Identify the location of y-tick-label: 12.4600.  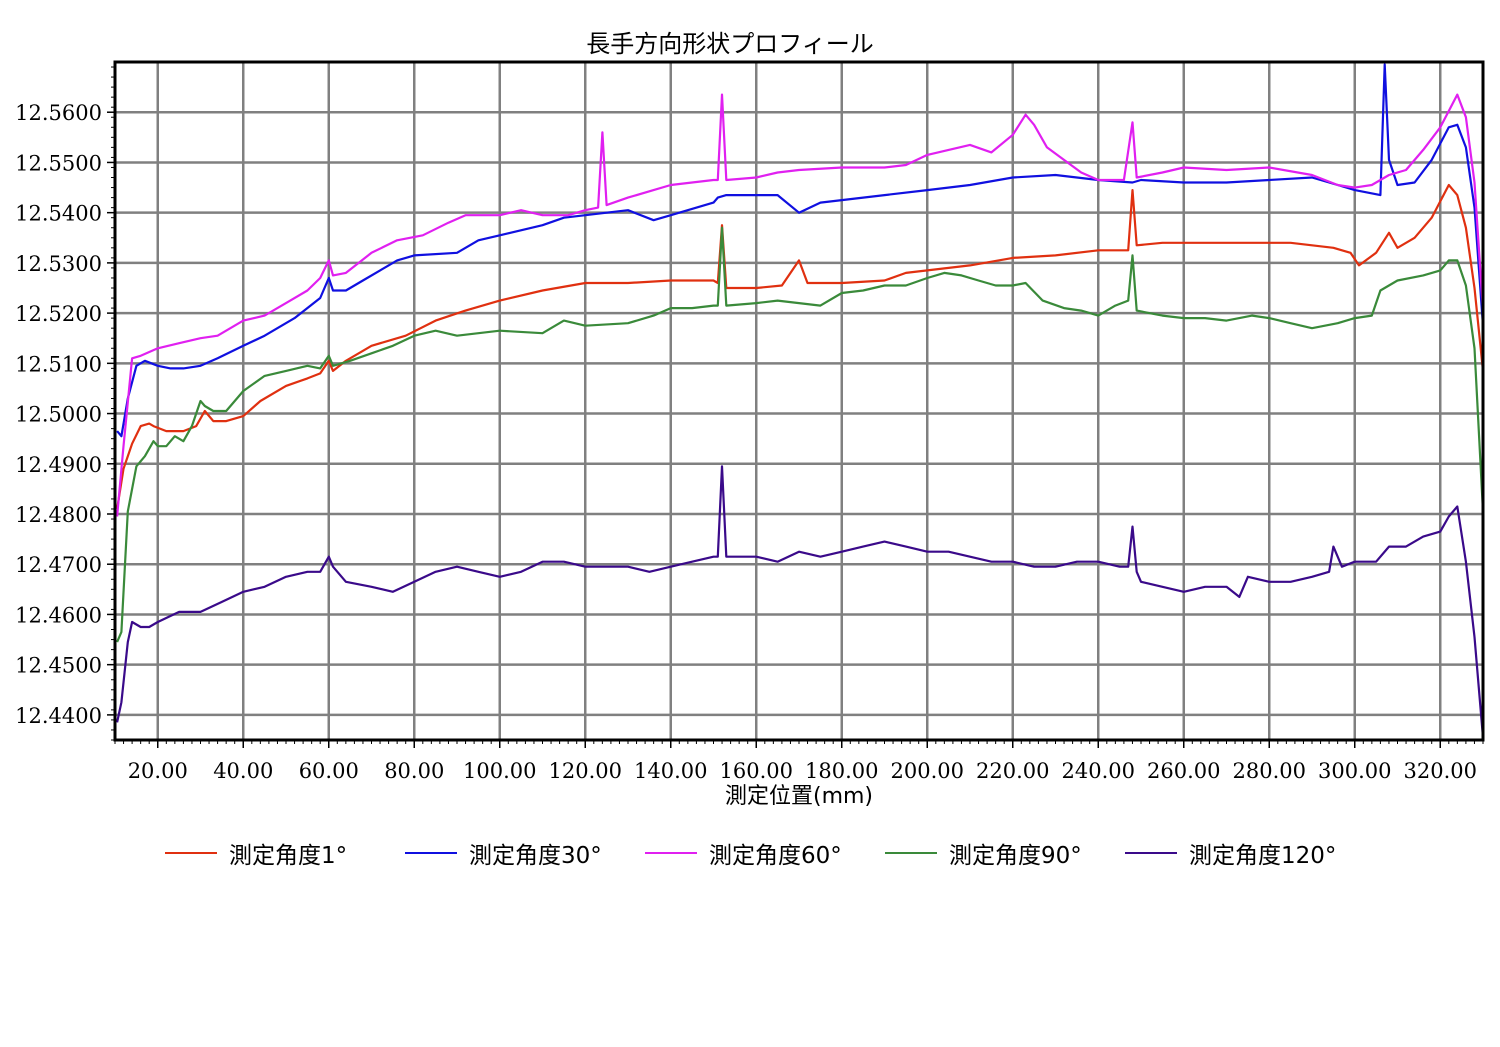
(58, 615).